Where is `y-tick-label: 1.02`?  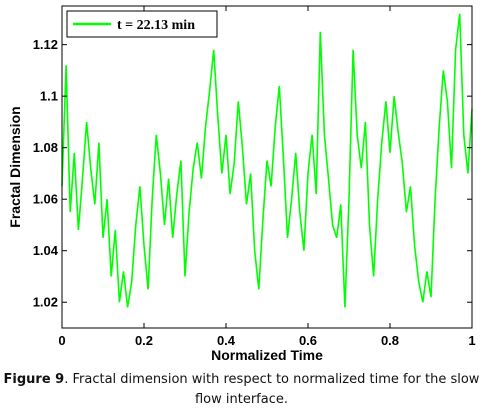
y-tick-label: 1.02 is located at coordinates (45, 302).